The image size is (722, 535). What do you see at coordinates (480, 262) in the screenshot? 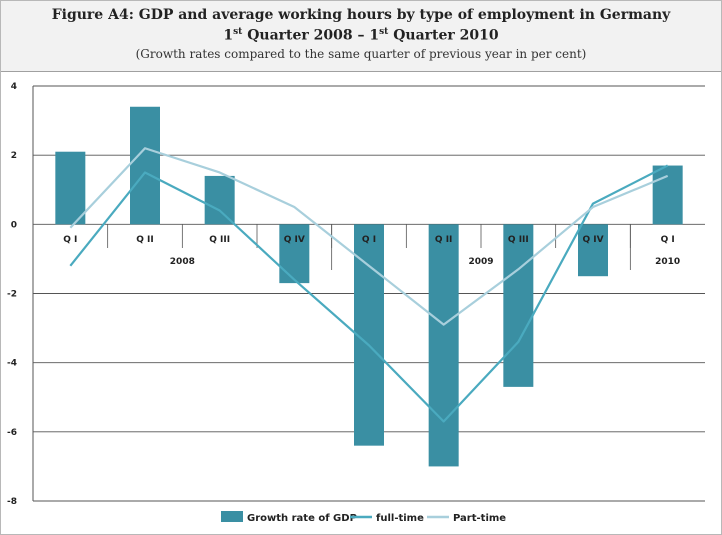
I see `x-year-label: 2009` at bounding box center [480, 262].